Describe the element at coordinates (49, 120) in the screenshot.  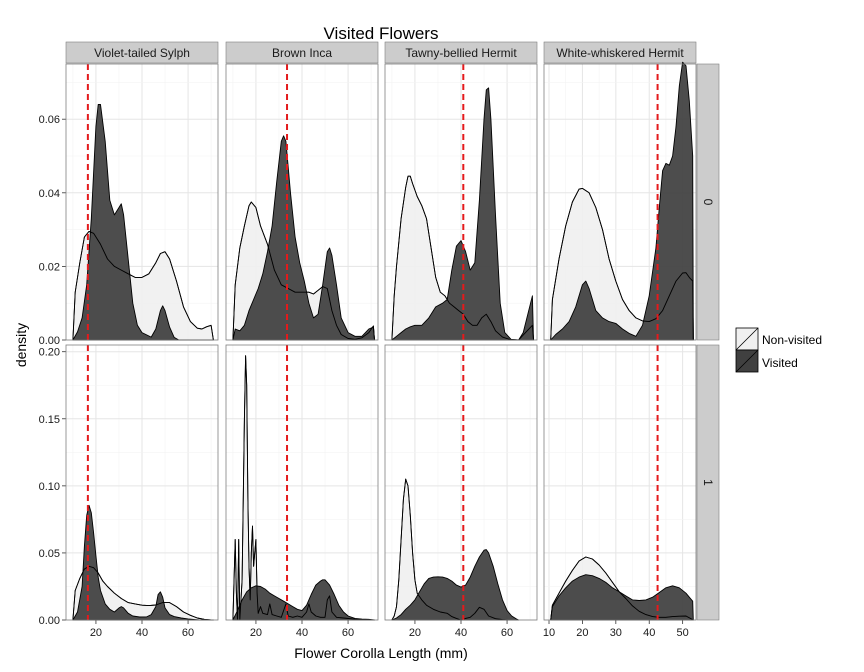
I see `y-tick-label-row-0-3: 0.06` at that location.